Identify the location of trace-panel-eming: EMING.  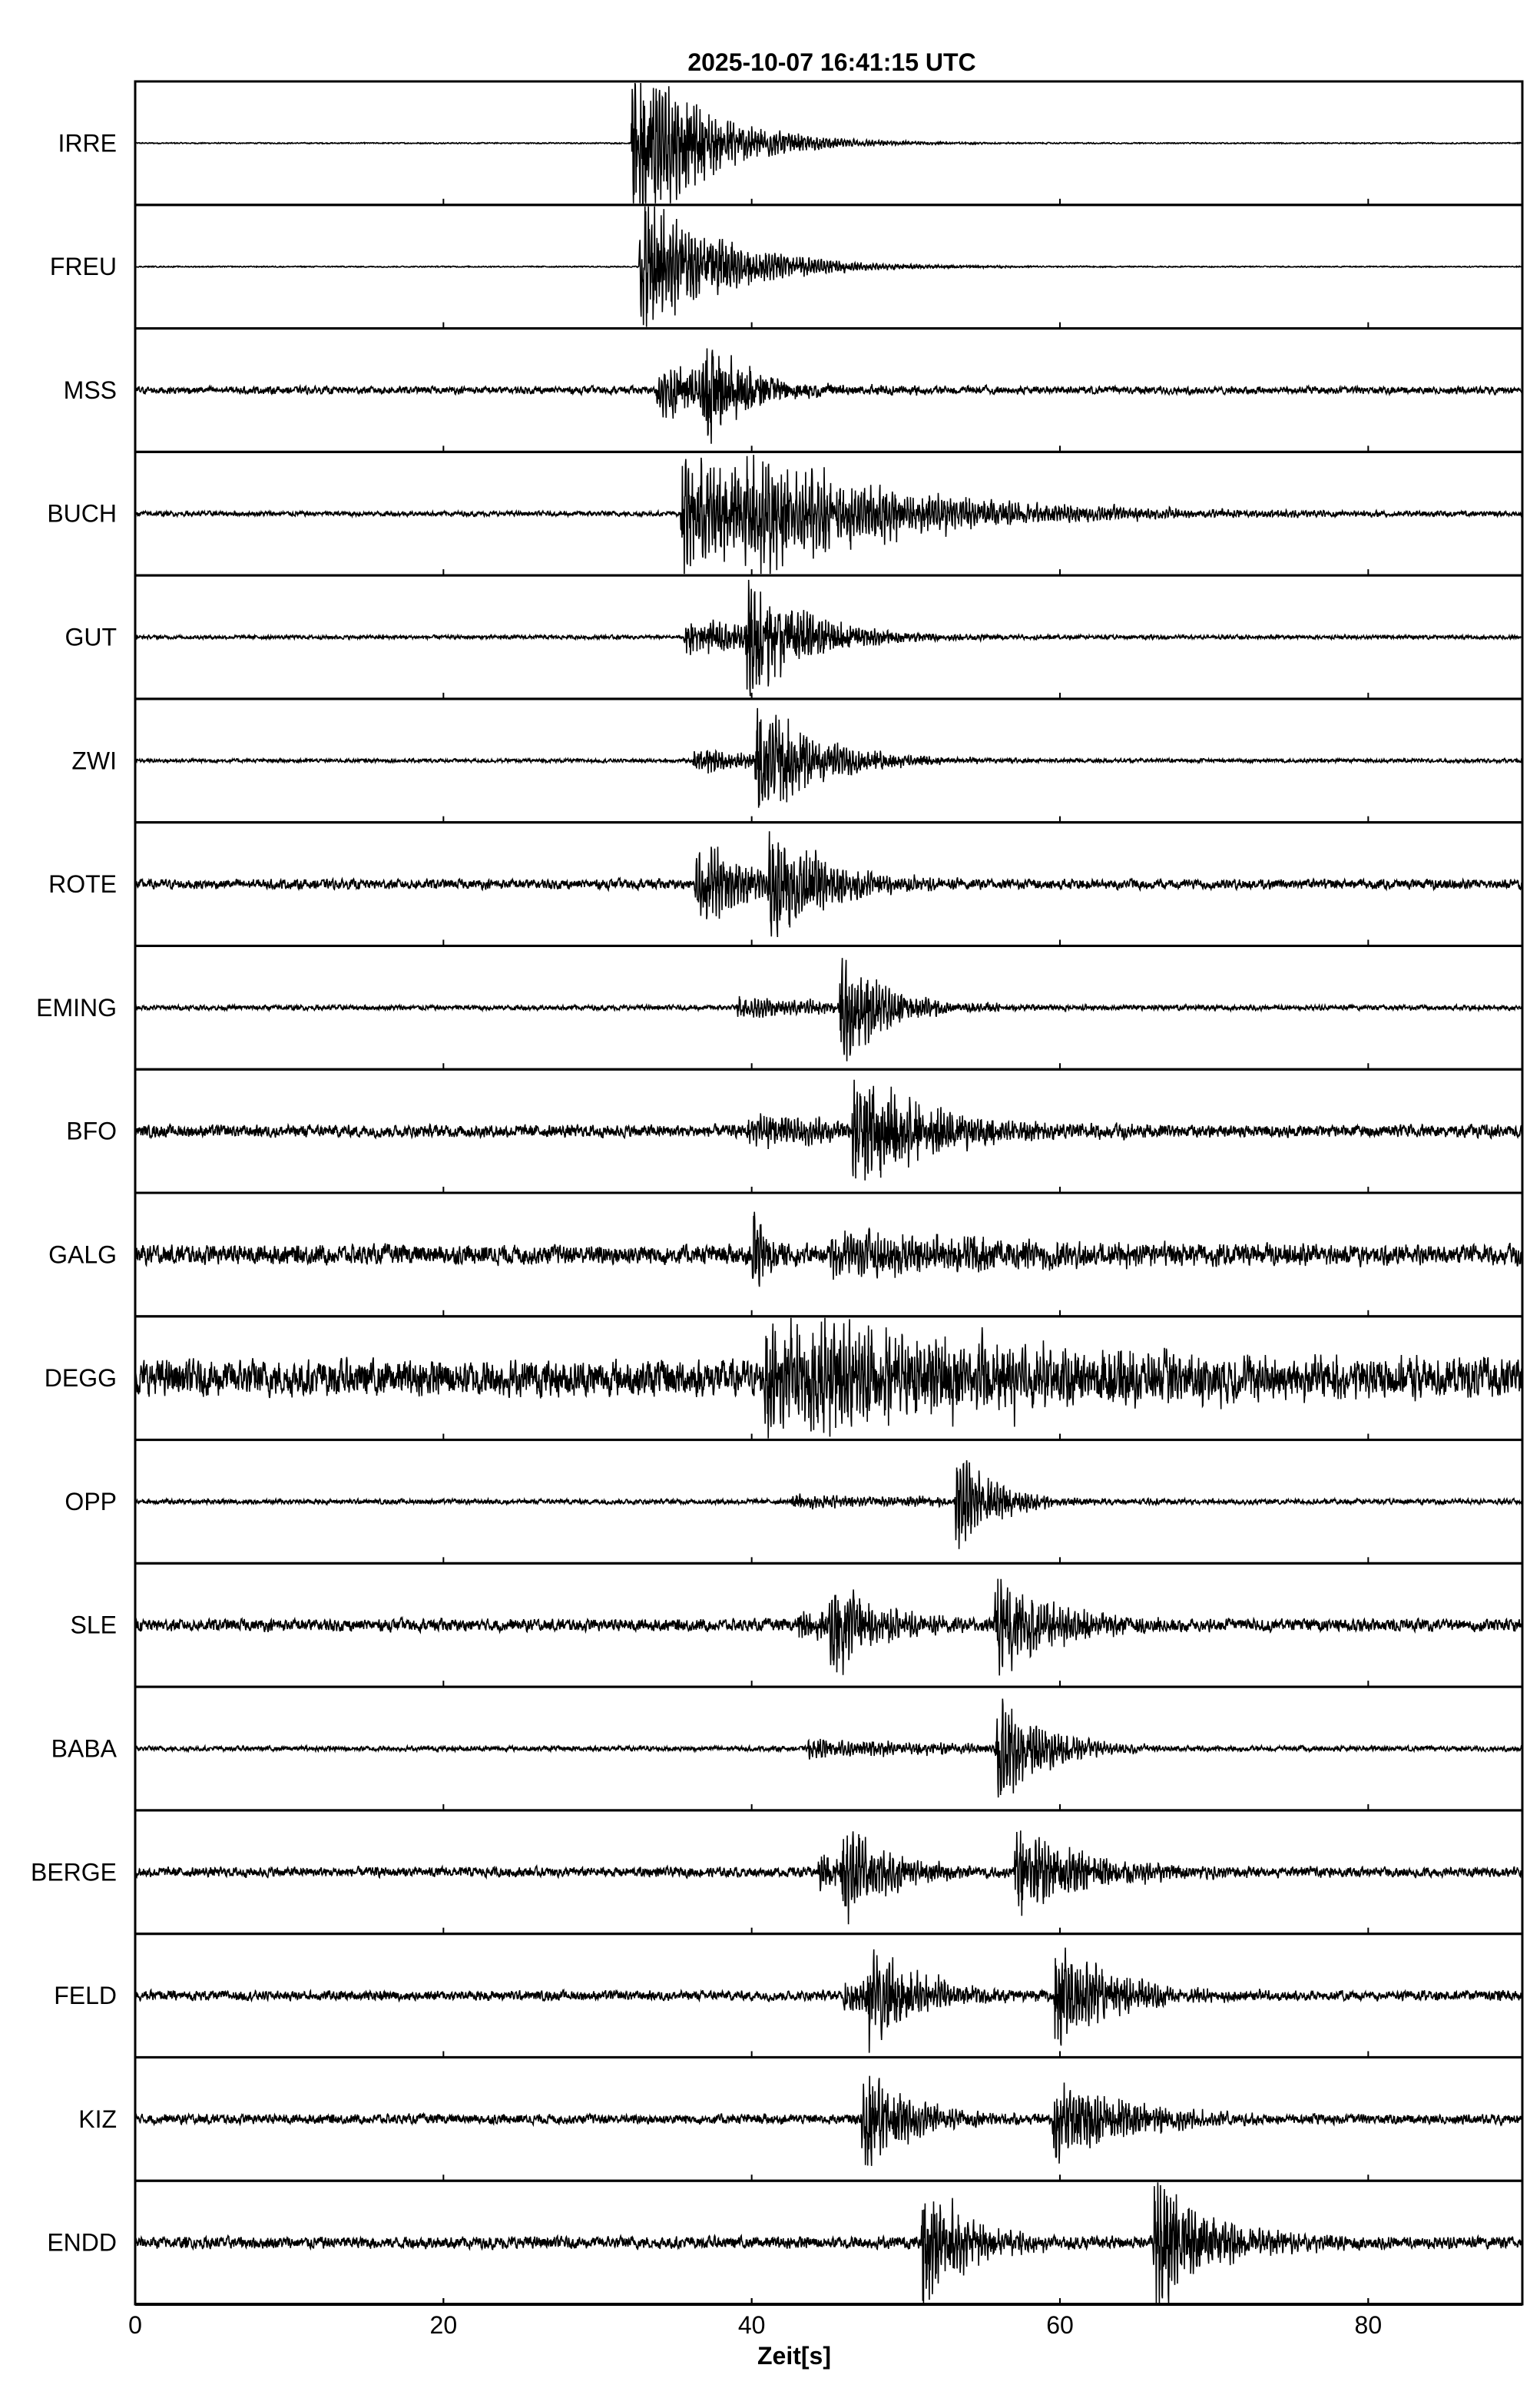
(780, 1007).